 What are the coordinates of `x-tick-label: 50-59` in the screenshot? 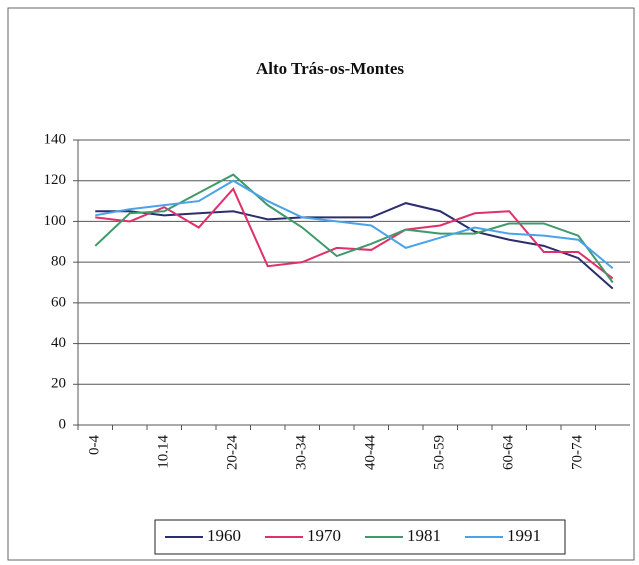 It's located at (440, 452).